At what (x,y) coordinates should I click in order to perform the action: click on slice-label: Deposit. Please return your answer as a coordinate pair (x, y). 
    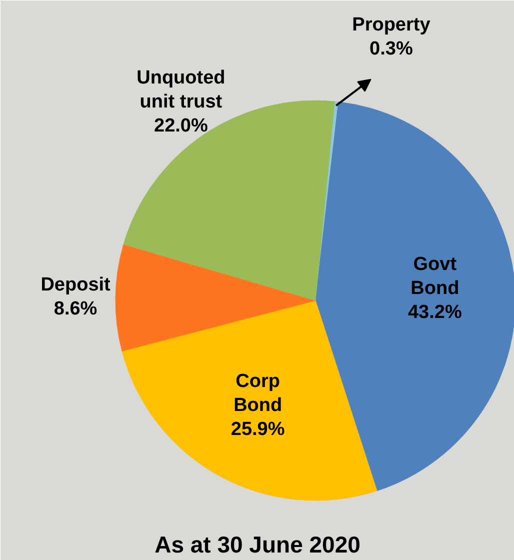
    Looking at the image, I should click on (76, 285).